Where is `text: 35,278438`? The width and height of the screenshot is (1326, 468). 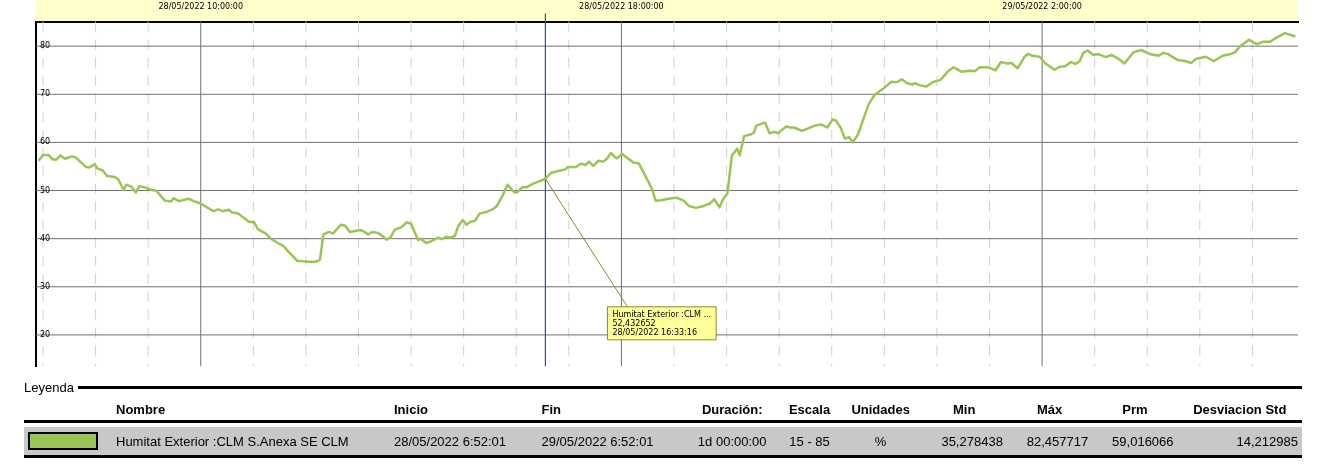
text: 35,278438 is located at coordinates (964, 442).